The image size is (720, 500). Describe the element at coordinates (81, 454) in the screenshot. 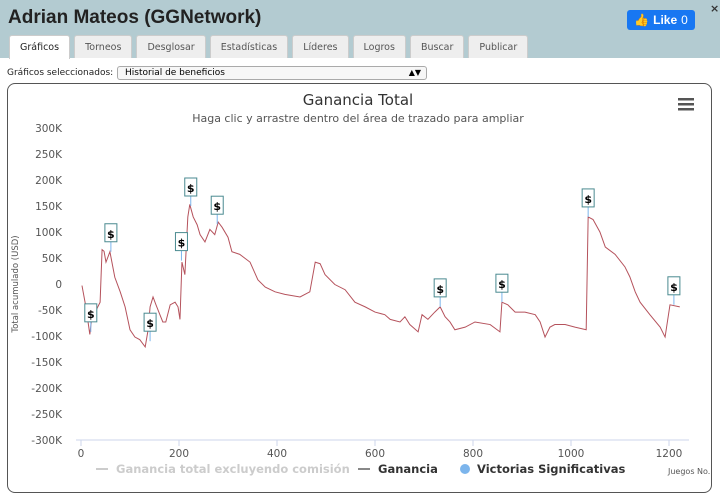

I see `x-tick-label: 0` at that location.